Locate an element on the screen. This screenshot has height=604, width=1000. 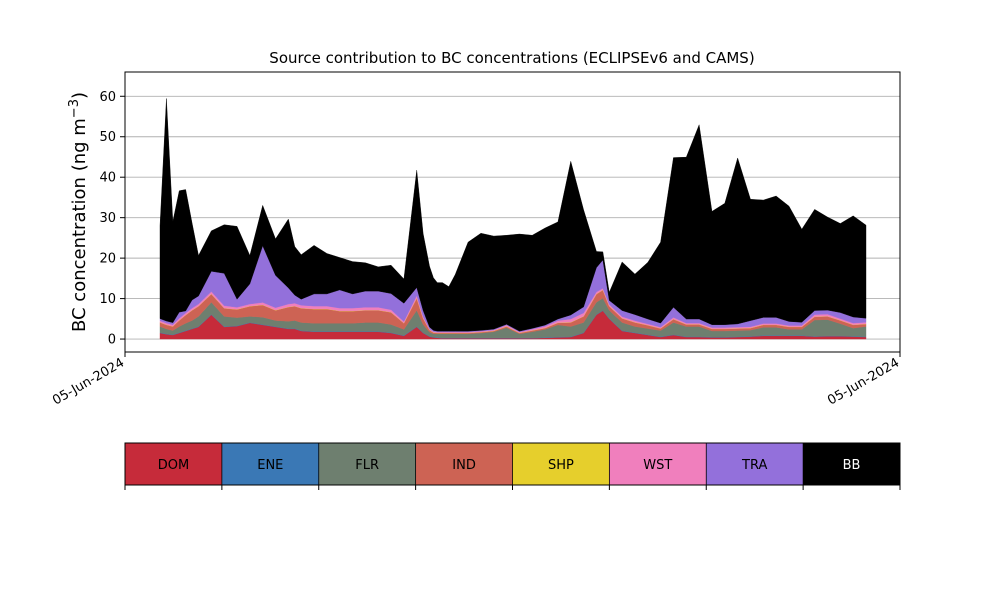
legend-swatch-dom is located at coordinates (173, 464).